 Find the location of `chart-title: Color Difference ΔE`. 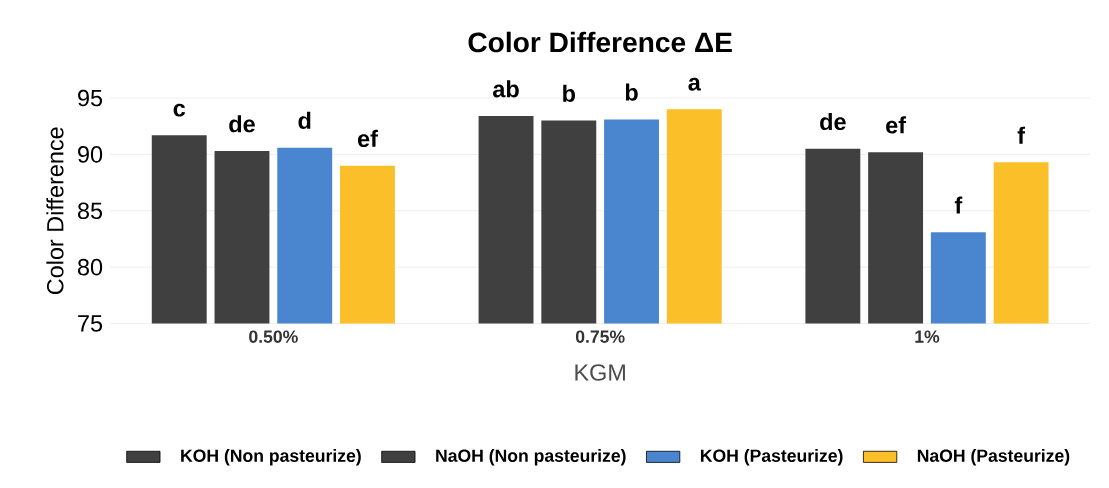

chart-title: Color Difference ΔE is located at coordinates (600, 42).